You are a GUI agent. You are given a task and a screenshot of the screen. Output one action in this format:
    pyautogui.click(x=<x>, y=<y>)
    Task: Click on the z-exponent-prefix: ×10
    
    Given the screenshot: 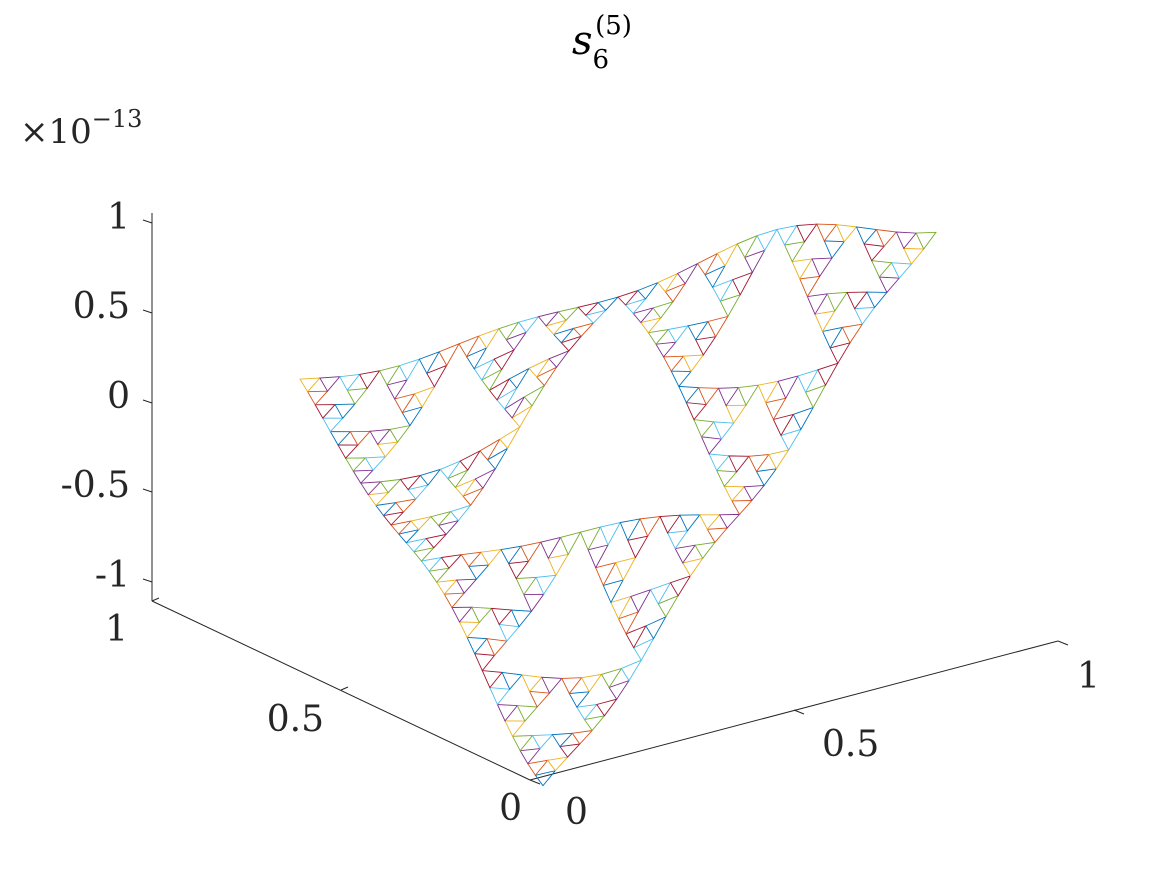 What is the action you would take?
    pyautogui.click(x=56, y=132)
    